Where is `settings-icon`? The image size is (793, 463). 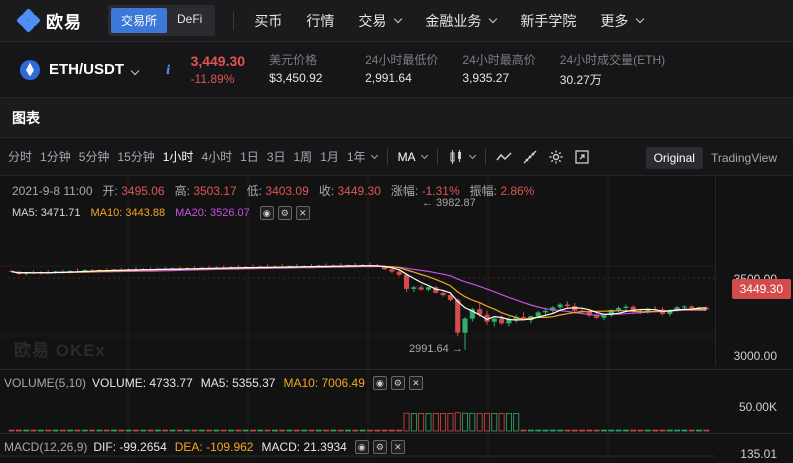
settings-icon is located at coordinates (556, 157).